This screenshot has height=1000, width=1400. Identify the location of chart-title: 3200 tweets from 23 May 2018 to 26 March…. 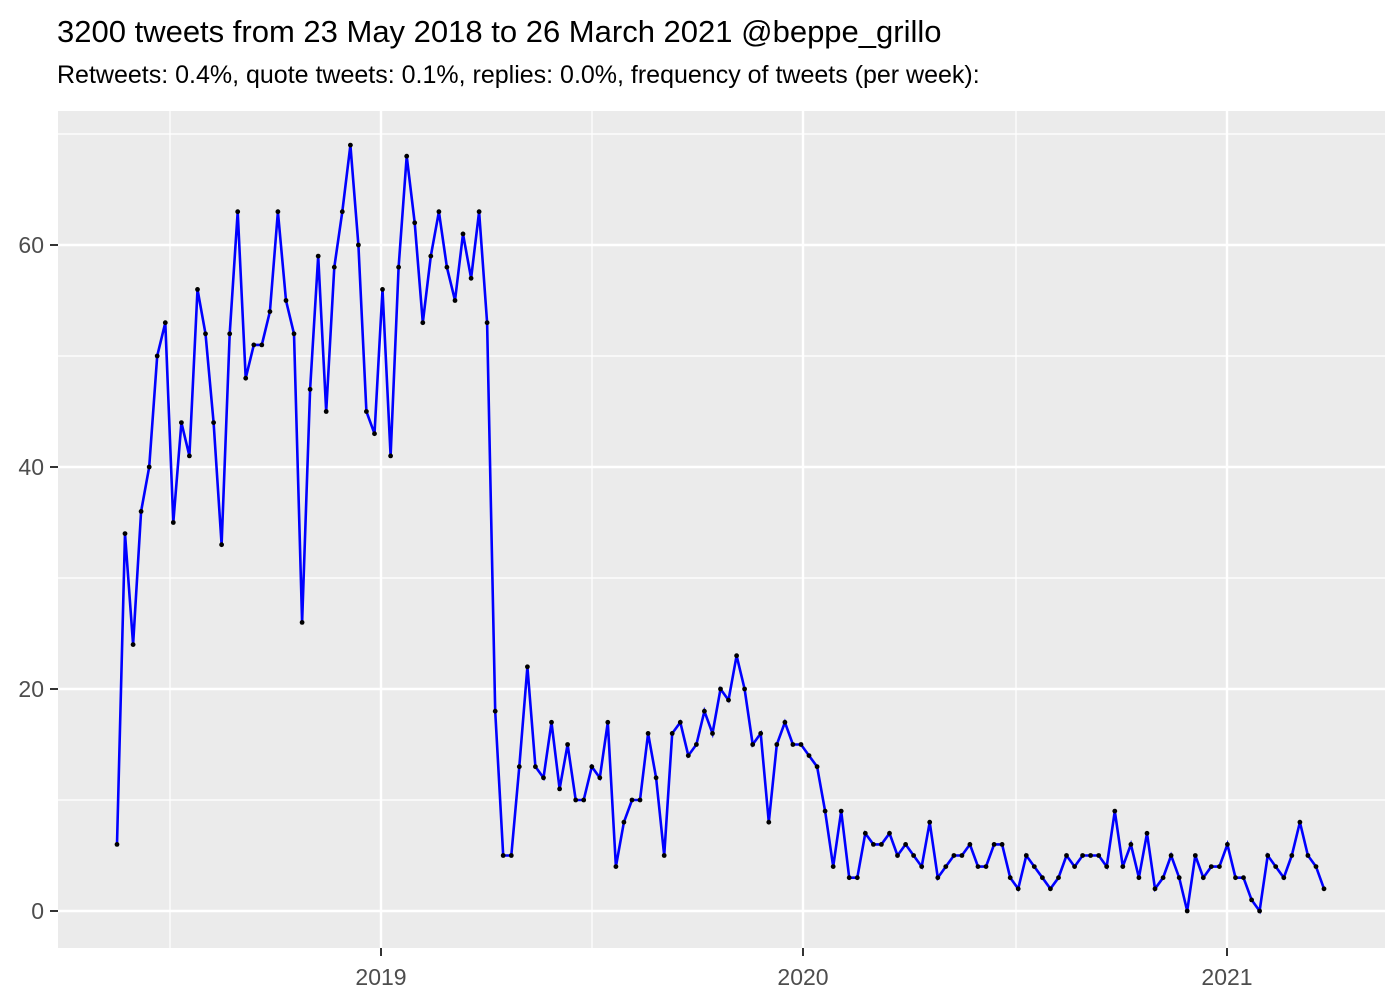
(499, 31).